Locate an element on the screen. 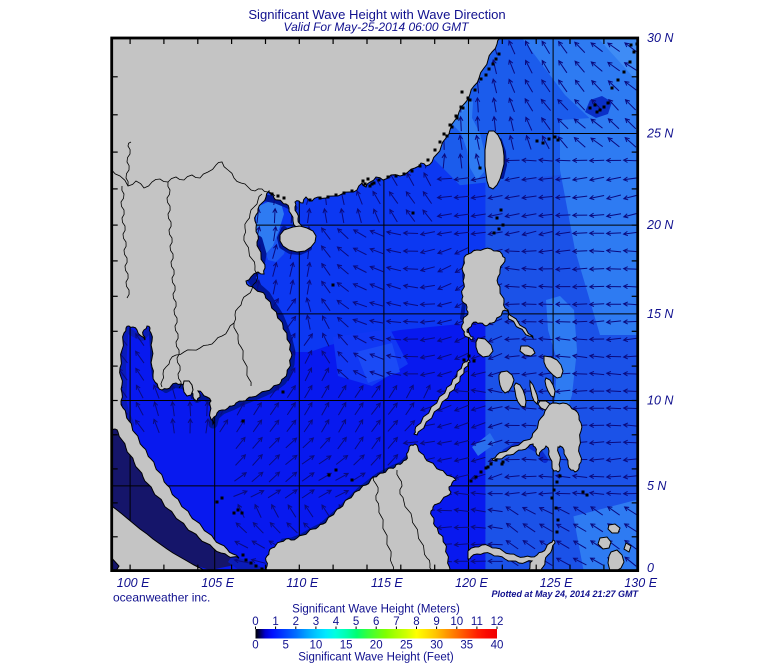 The width and height of the screenshot is (775, 665). svg-text: 30 N is located at coordinates (660, 38).